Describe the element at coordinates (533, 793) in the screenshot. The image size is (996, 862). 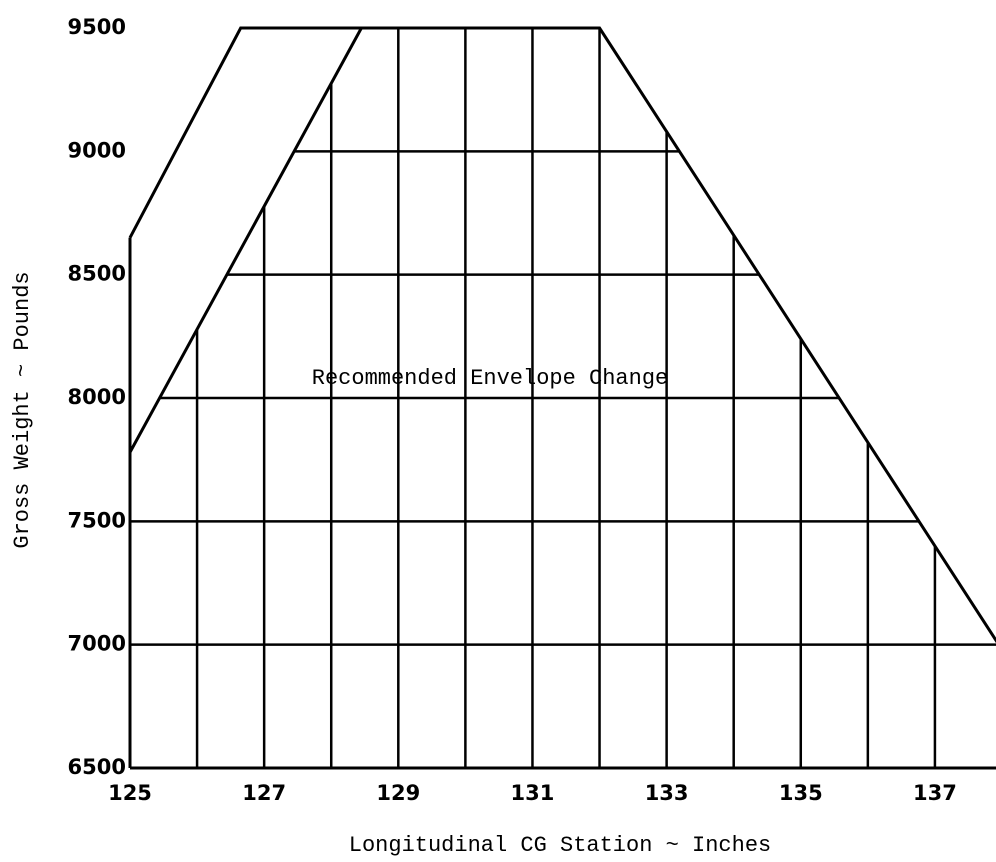
I see `x-tick-label: 131` at that location.